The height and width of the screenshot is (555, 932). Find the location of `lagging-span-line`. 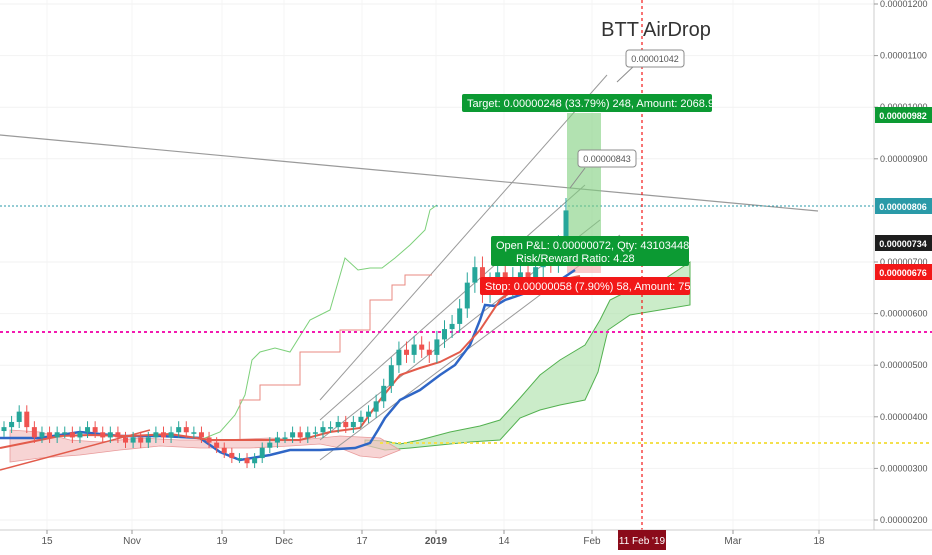

lagging-span-line is located at coordinates (318, 322).